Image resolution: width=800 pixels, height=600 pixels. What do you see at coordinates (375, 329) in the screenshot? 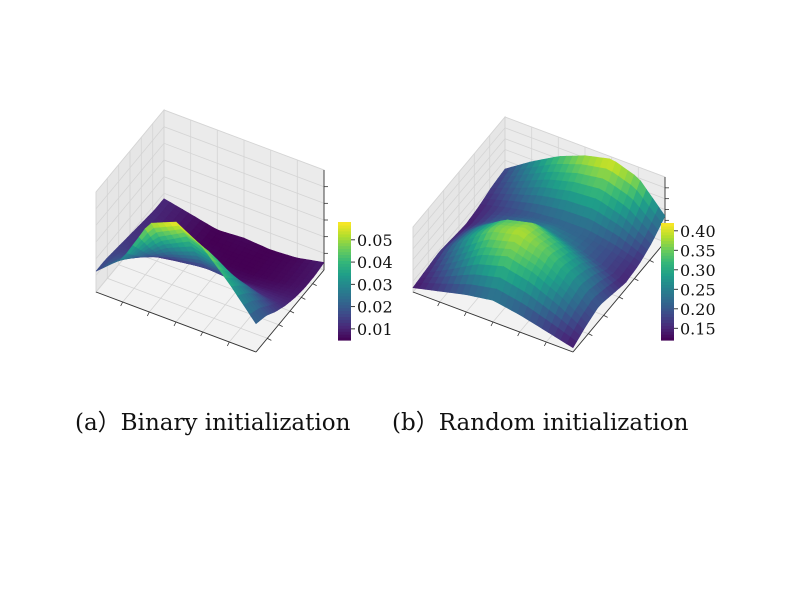
I see `panel-a-colorbar-tick-label: 0.01` at bounding box center [375, 329].